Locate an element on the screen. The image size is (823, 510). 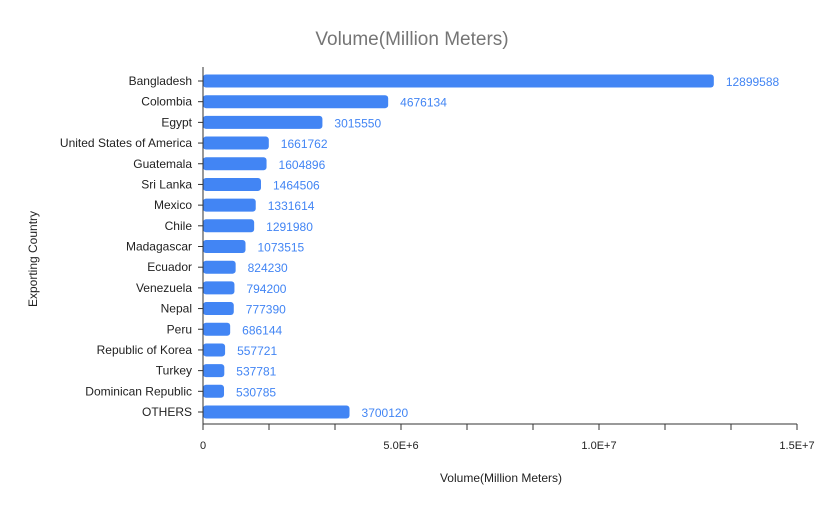
category-label: Guatemala is located at coordinates (162, 164).